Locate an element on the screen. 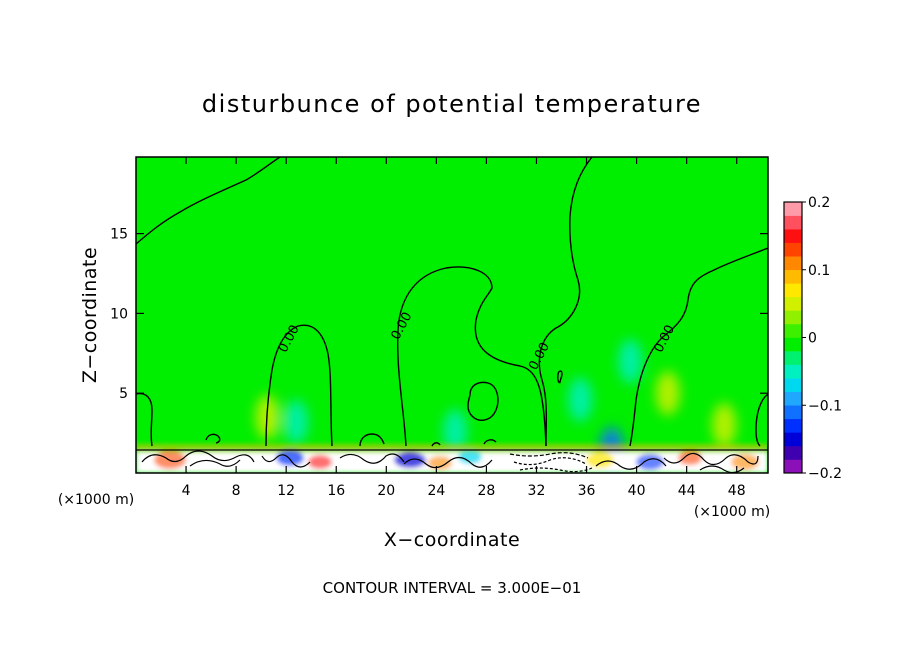  x-tick-label: 36 is located at coordinates (587, 491).